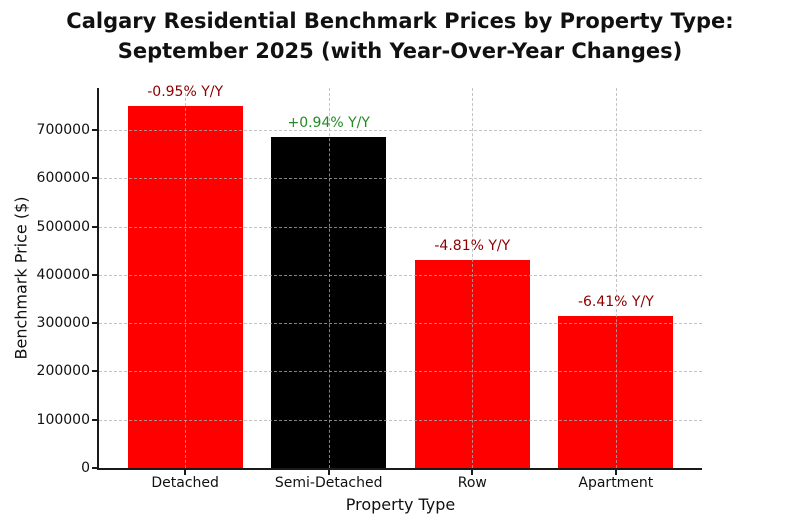 This screenshot has width=800, height=523. I want to click on bar-annotation: -6.41% Y/Y, so click(615, 302).